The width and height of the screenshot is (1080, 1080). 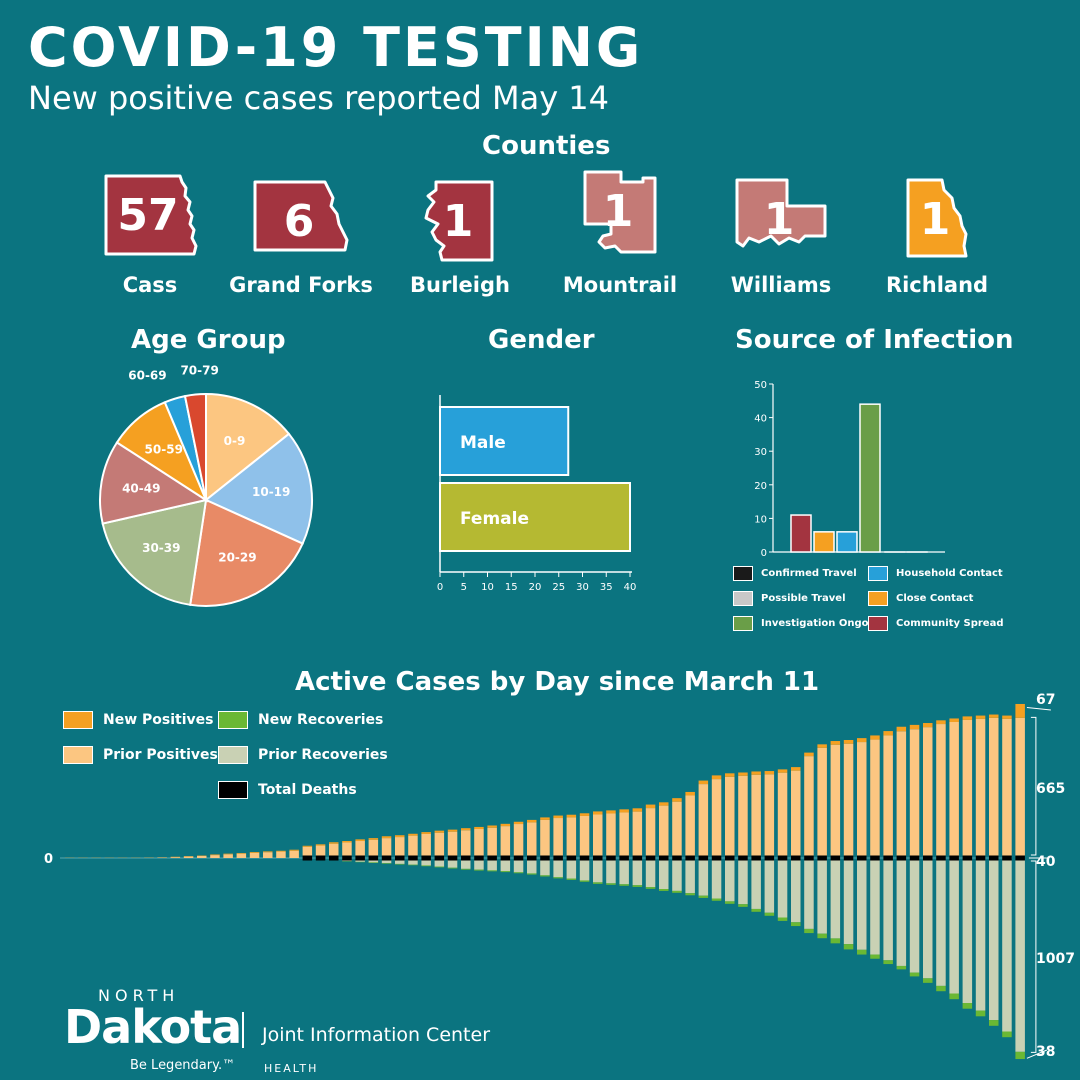 I want to click on county-name: Cass, so click(x=150, y=285).